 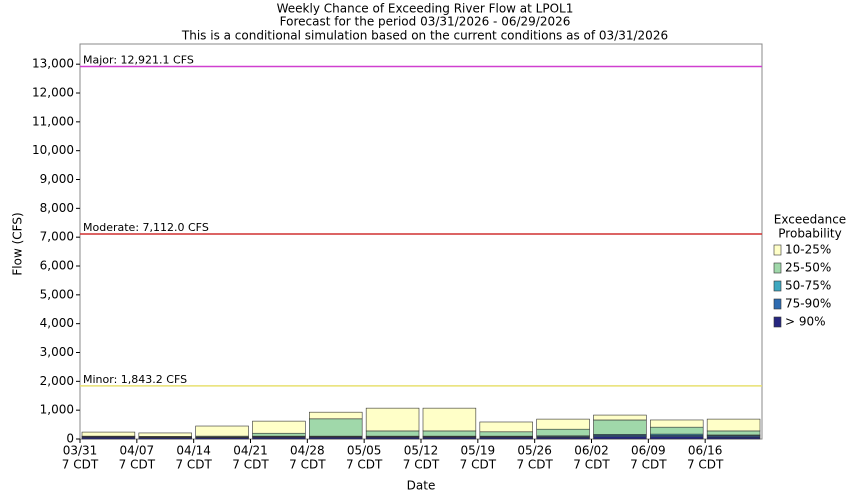 I want to click on x-tick-label: 05/26, so click(x=534, y=451).